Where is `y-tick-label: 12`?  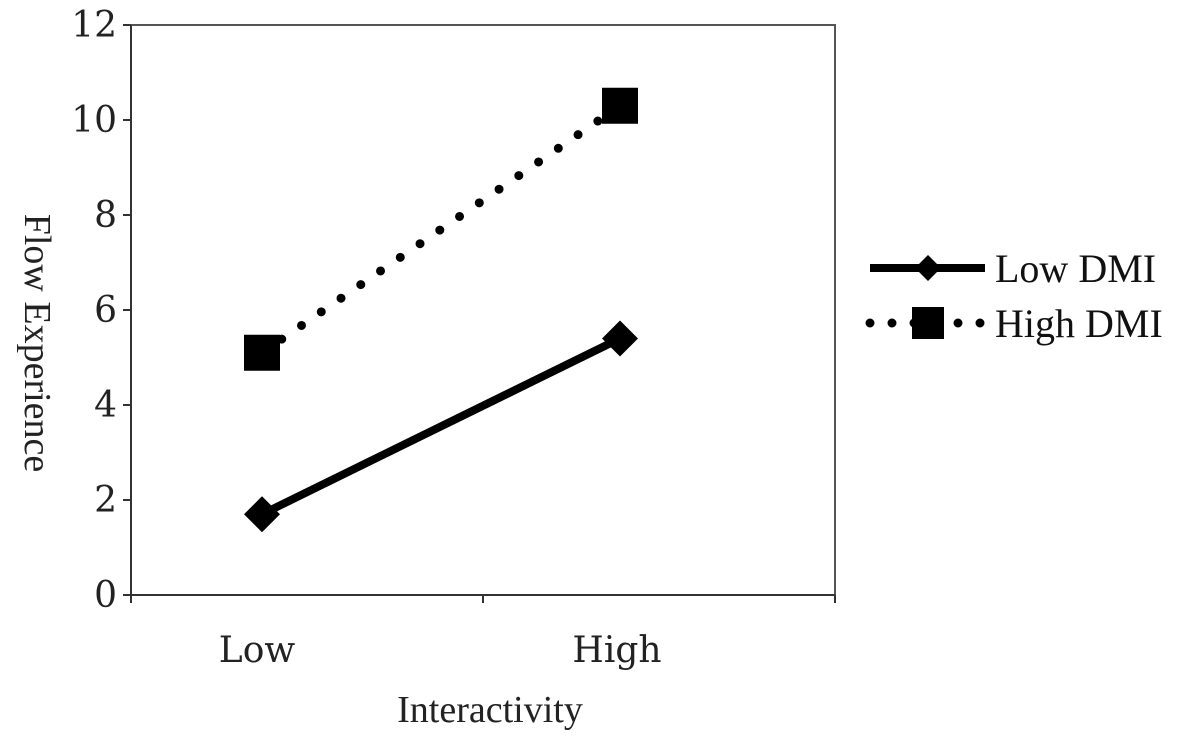
y-tick-label: 12 is located at coordinates (94, 25).